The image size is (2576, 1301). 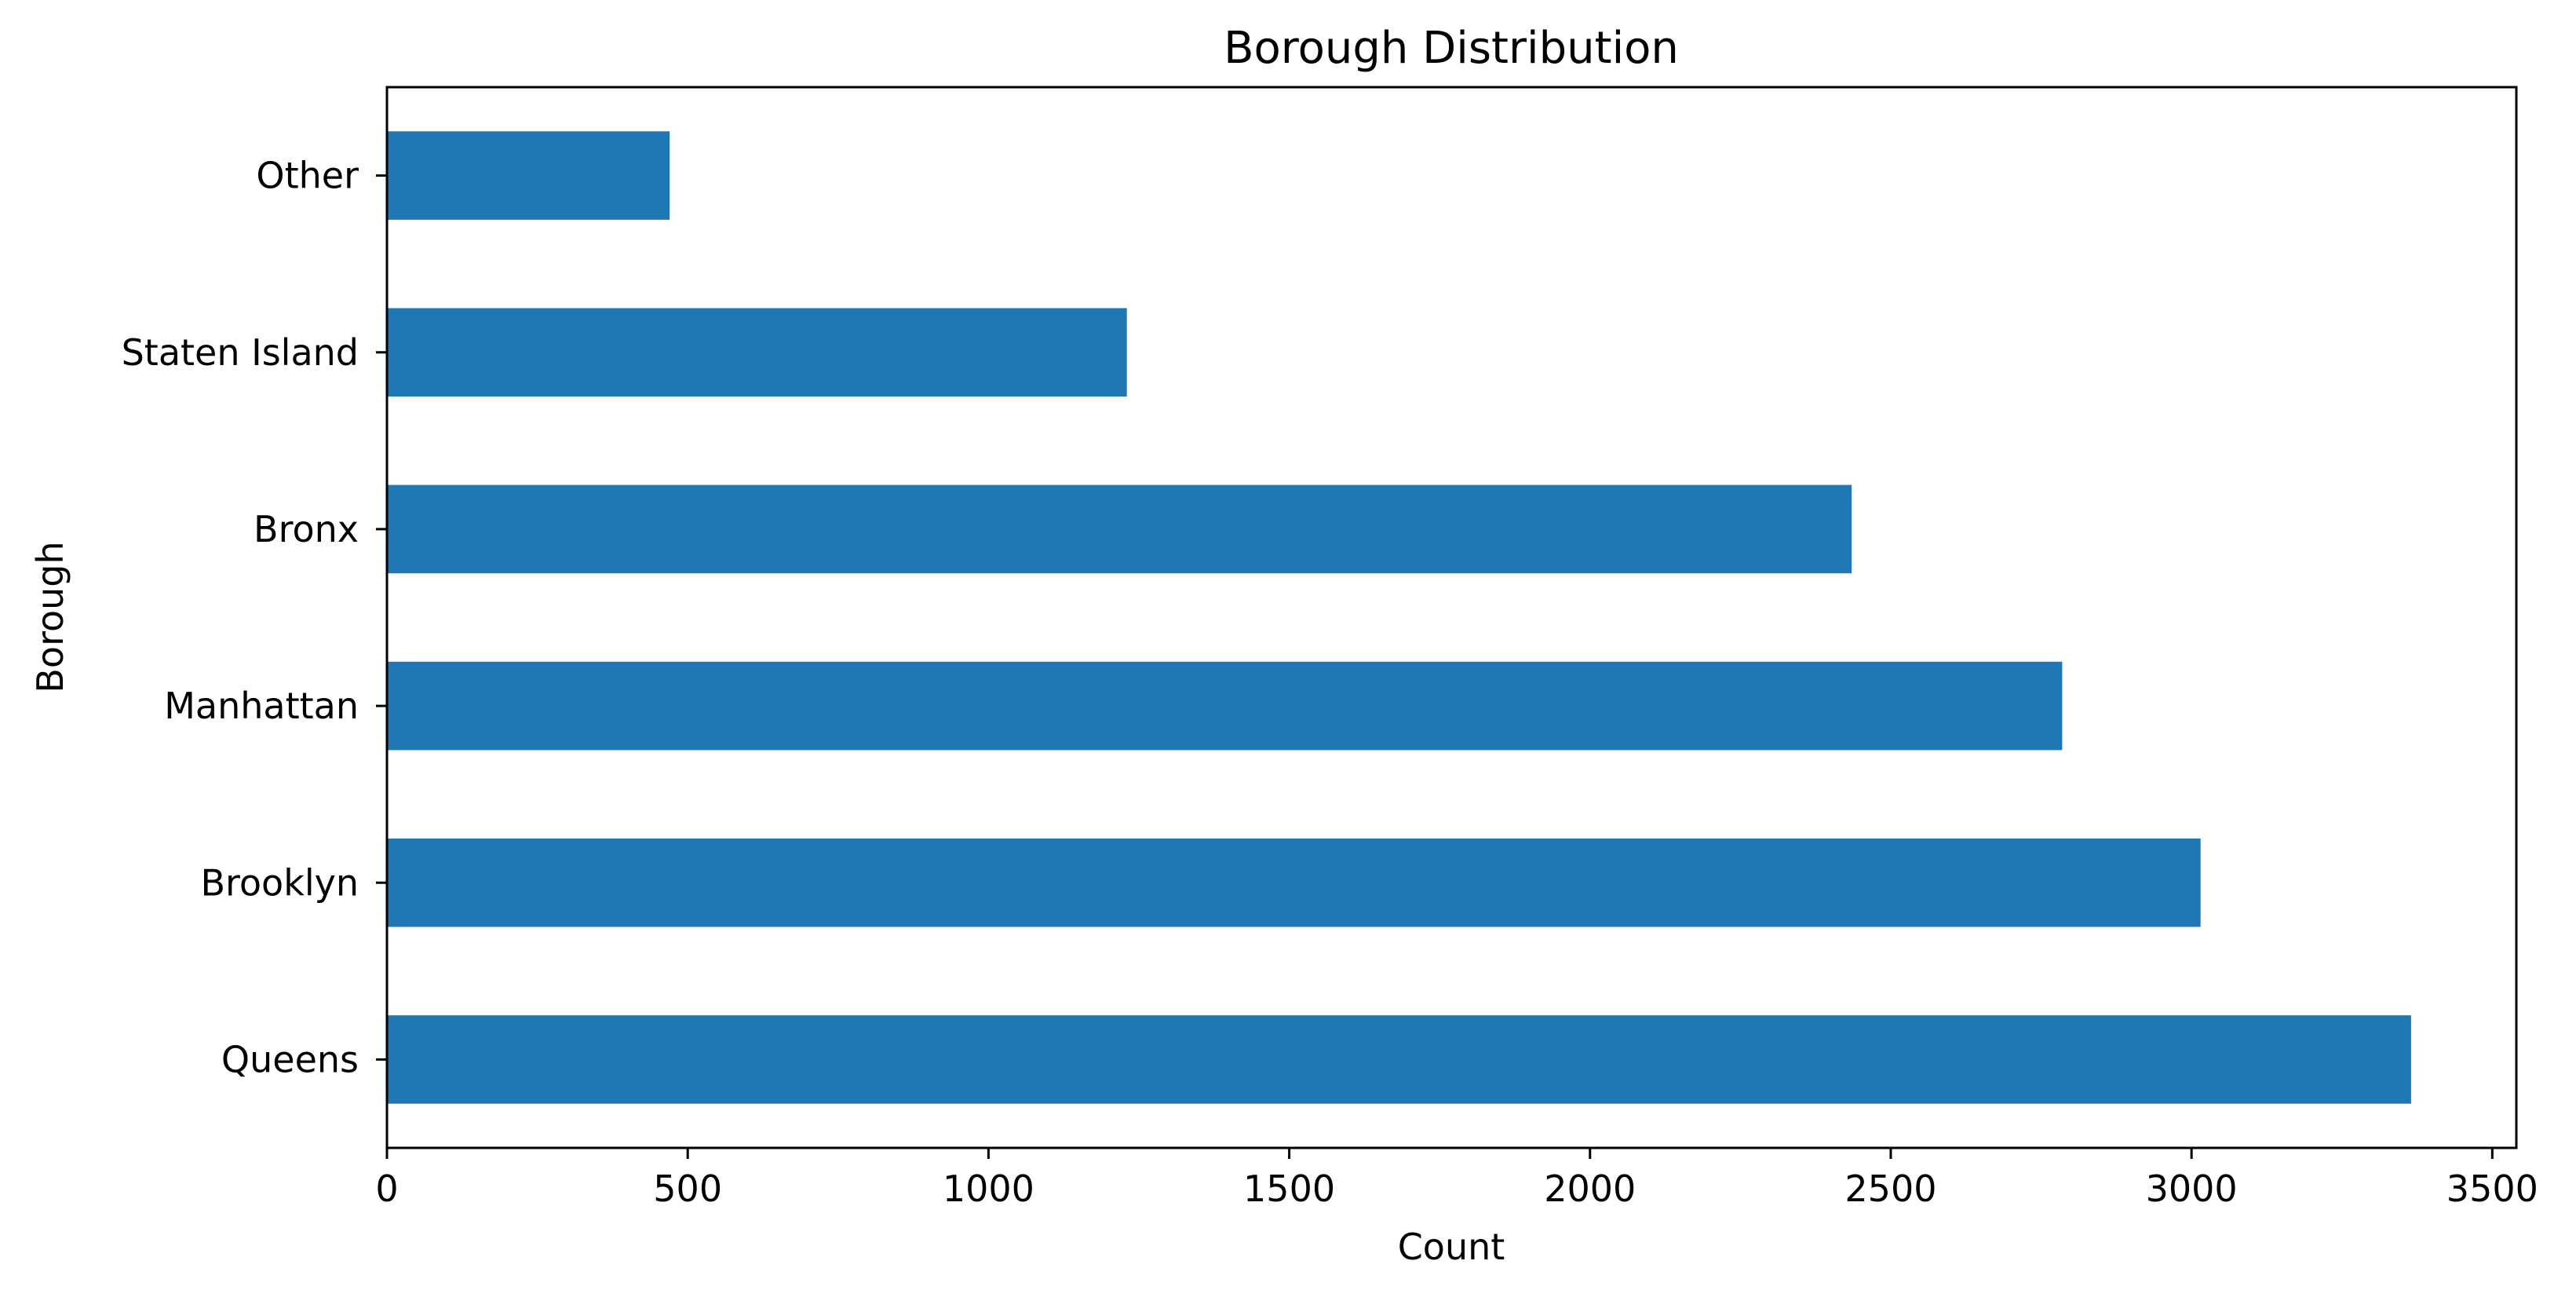 I want to click on y-tick-label: Staten Island, so click(x=240, y=353).